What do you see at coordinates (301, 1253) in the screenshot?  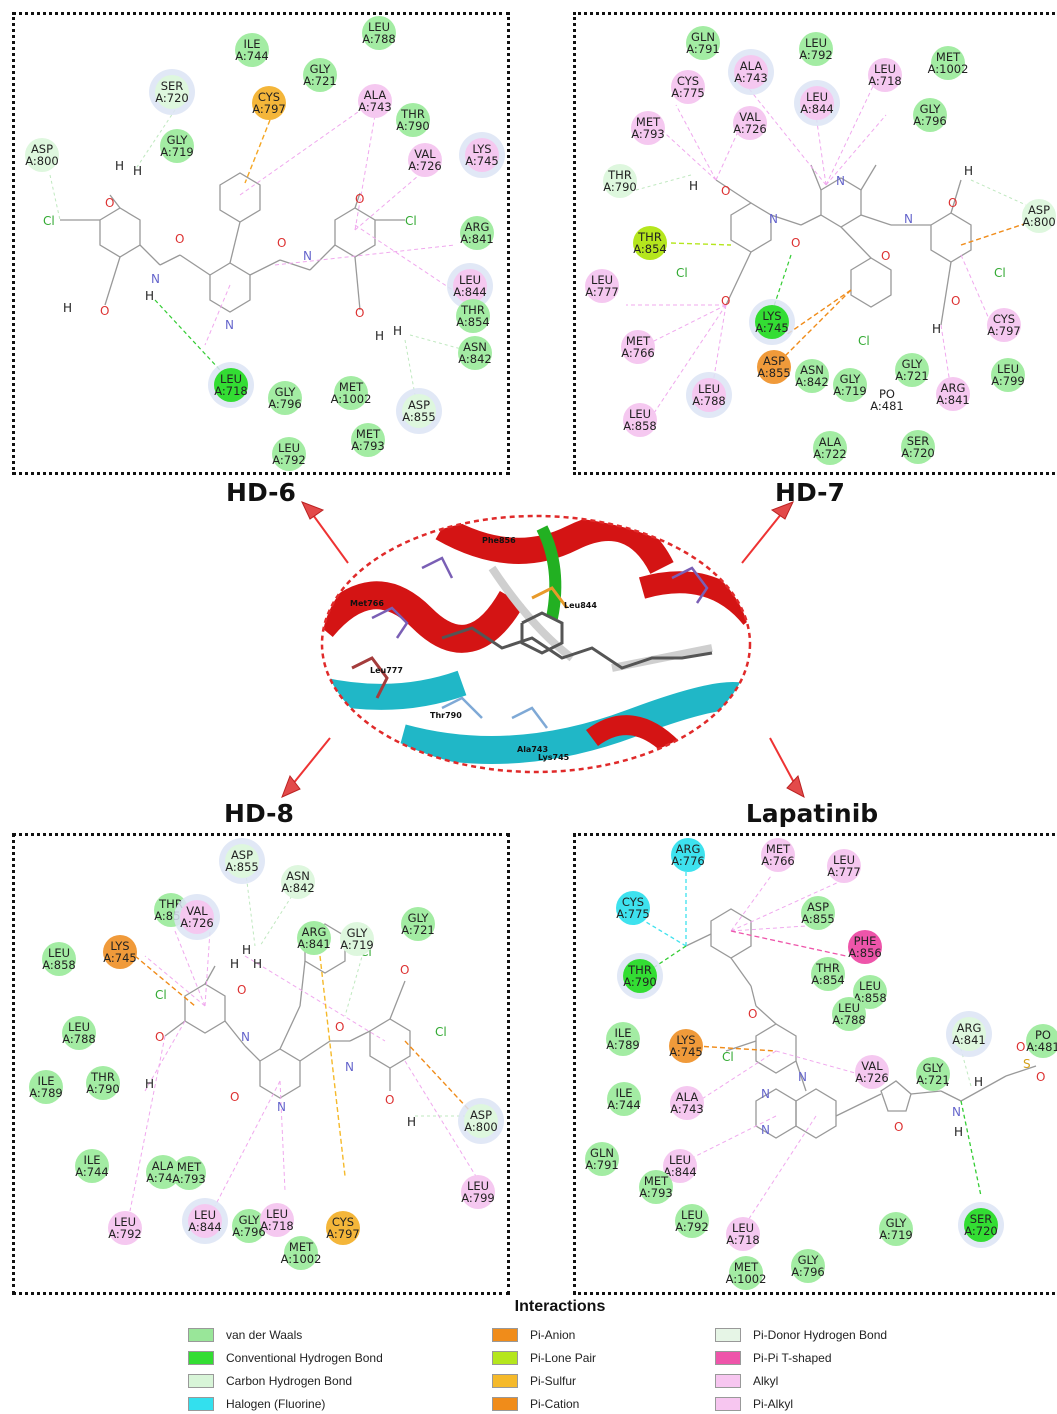 I see `residue-hd8-met-1002: MET A:1002` at bounding box center [301, 1253].